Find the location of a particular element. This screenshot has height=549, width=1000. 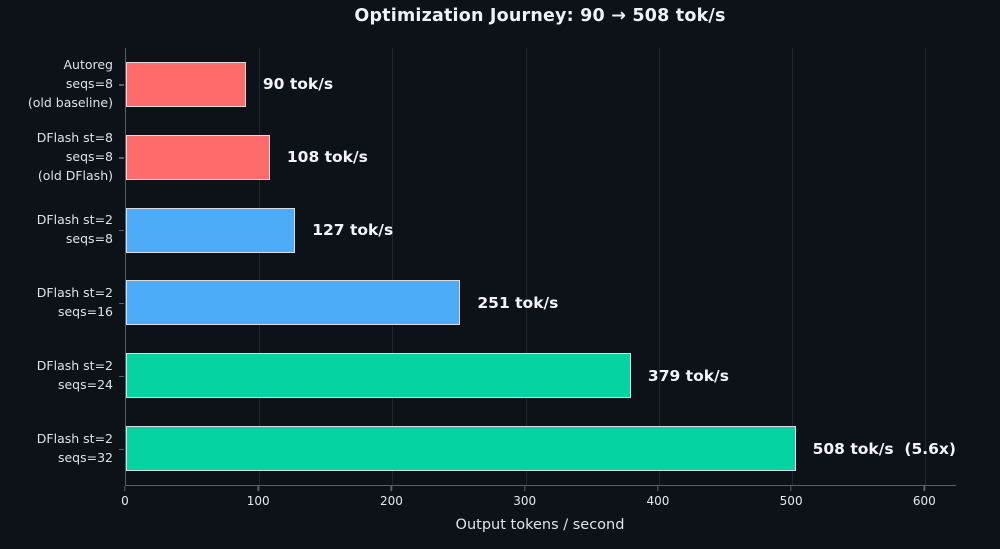

y-tick-label: DFlash st=2 seqs=32 is located at coordinates (74, 447).